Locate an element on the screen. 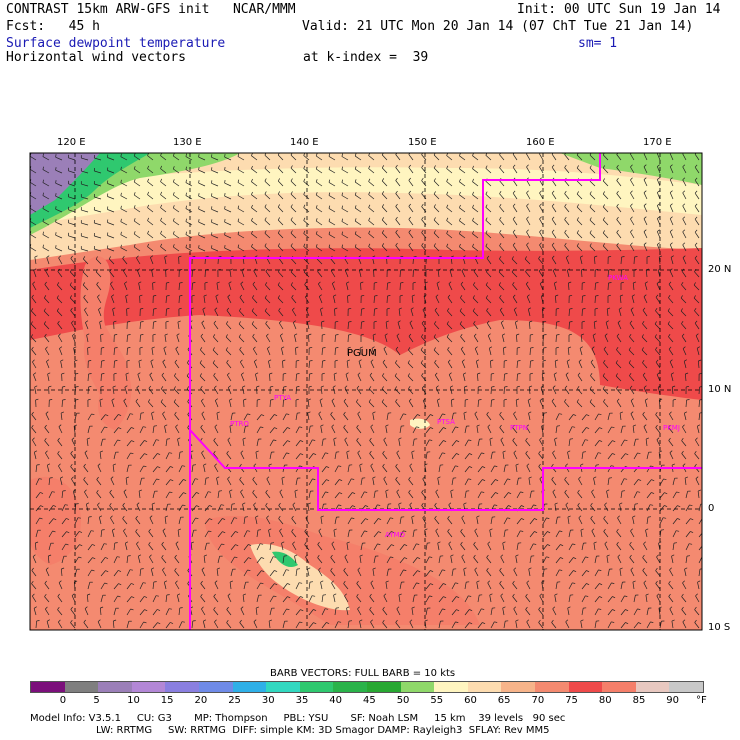 The width and height of the screenshot is (740, 740). barb-vectors-note: BARB VECTORS: FULL BARB = 10 kts is located at coordinates (363, 673).